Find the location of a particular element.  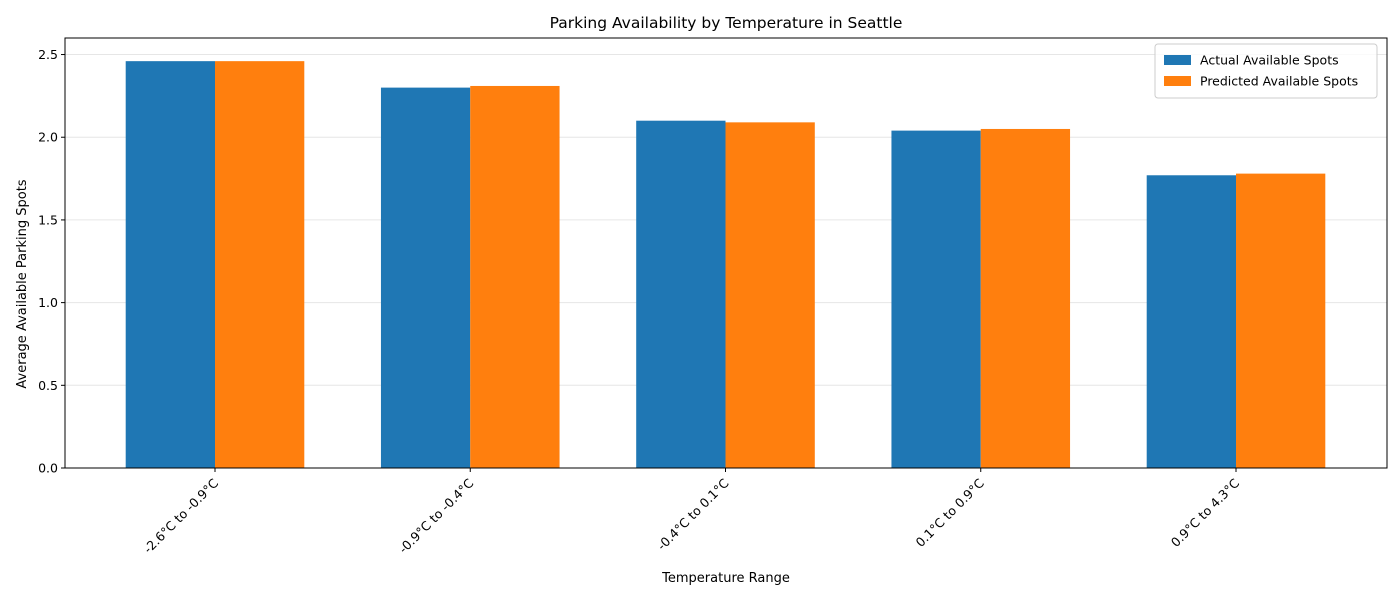

x-axis-title: Temperature Range is located at coordinates (725, 578).